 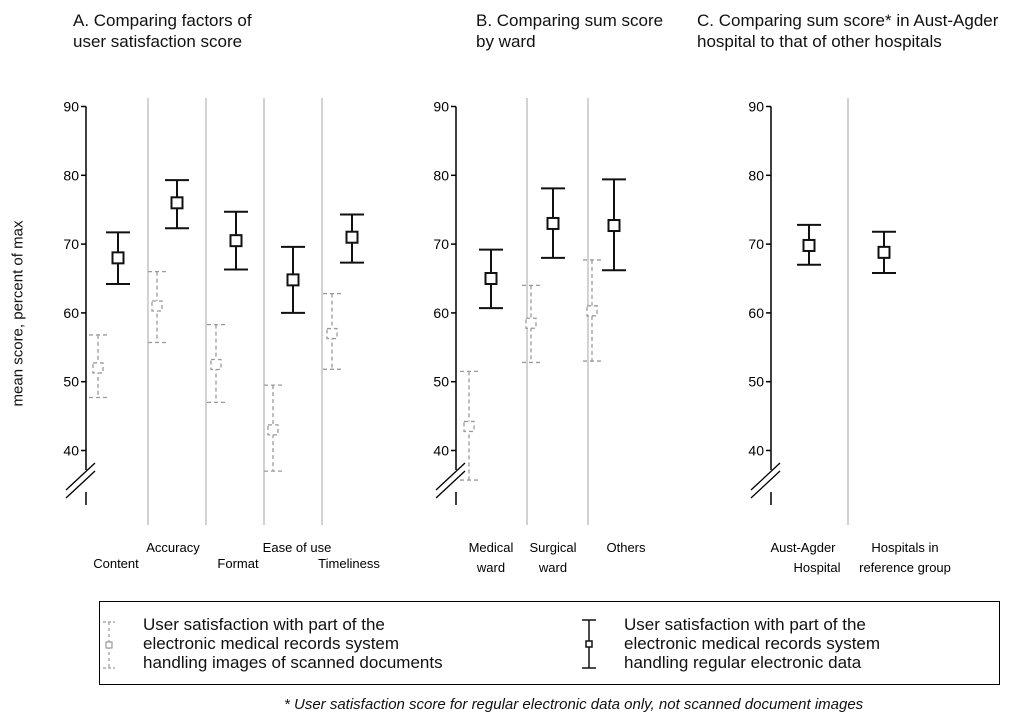 What do you see at coordinates (71, 451) in the screenshot?
I see `panel-0-ytick-label: 40` at bounding box center [71, 451].